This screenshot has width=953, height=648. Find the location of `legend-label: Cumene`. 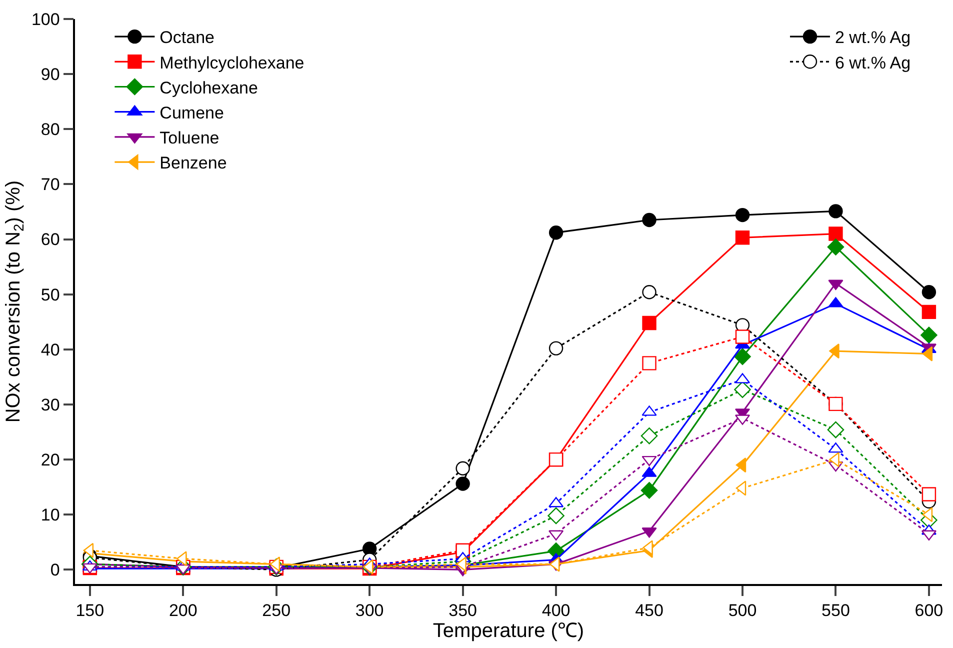

legend-label: Cumene is located at coordinates (192, 112).